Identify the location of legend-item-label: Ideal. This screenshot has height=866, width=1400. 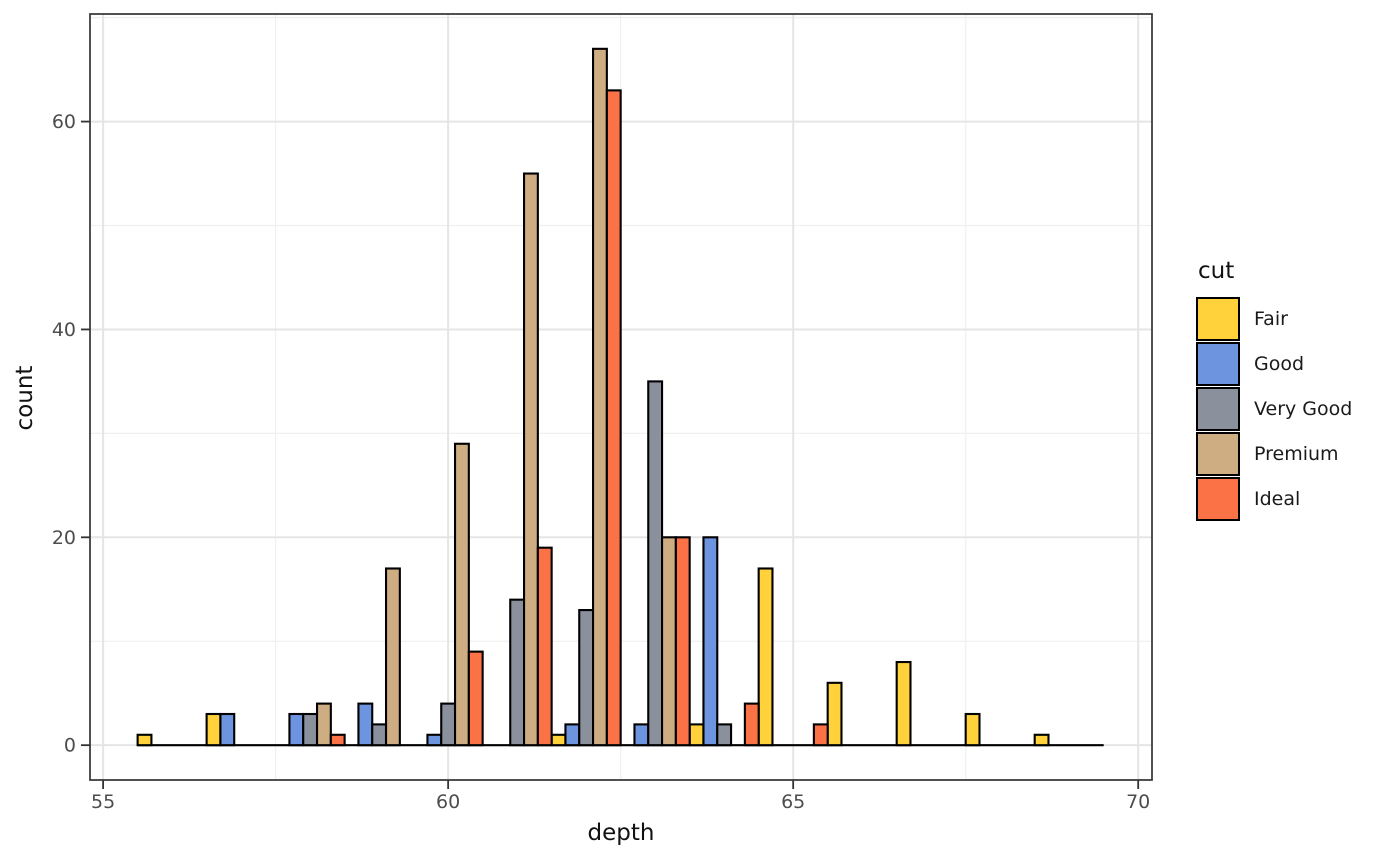
(1277, 499).